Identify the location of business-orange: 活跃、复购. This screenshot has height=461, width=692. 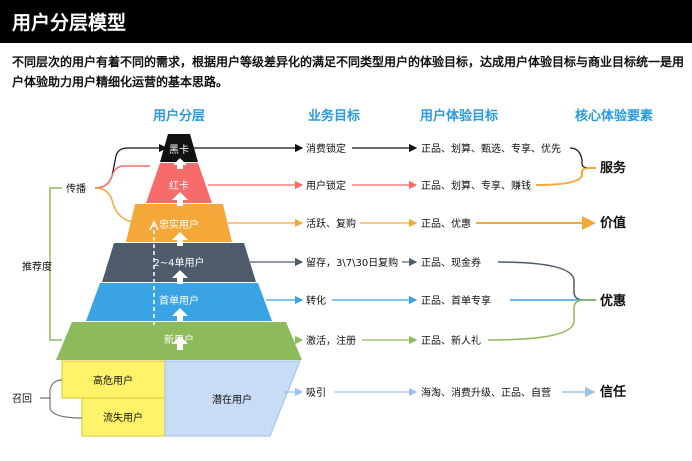
(331, 223).